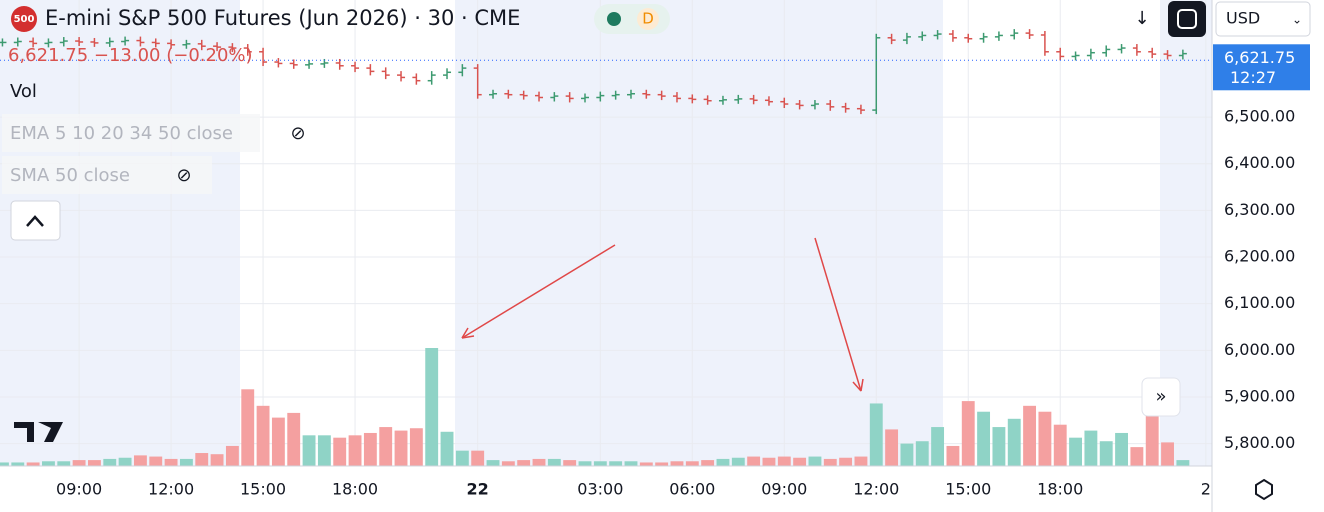 This screenshot has height=512, width=1324. What do you see at coordinates (1141, 18) in the screenshot?
I see `download-icon: ↓` at bounding box center [1141, 18].